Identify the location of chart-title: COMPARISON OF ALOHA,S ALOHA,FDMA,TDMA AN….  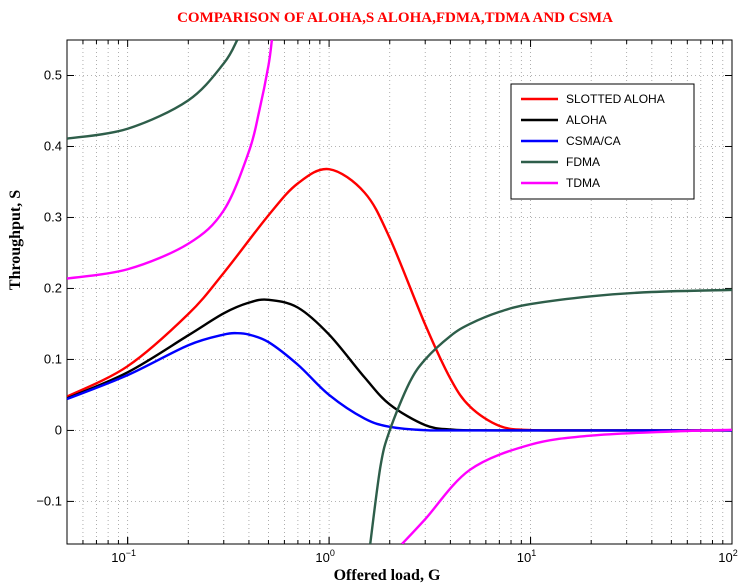
(395, 18).